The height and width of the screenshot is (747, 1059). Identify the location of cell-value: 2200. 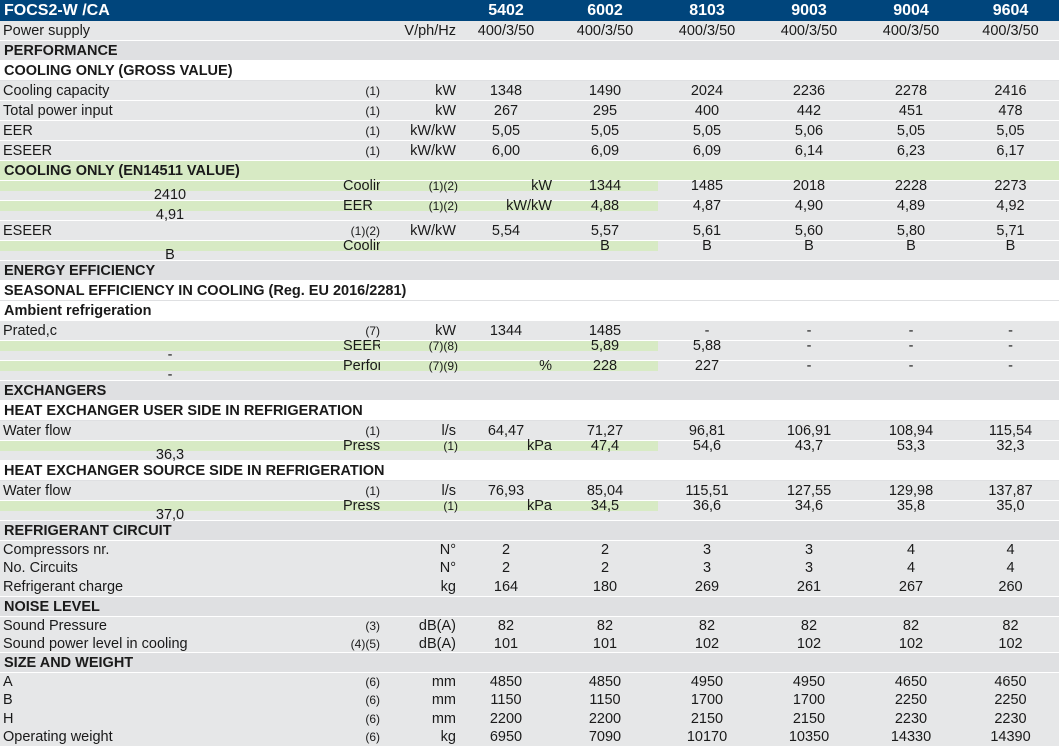
(506, 718).